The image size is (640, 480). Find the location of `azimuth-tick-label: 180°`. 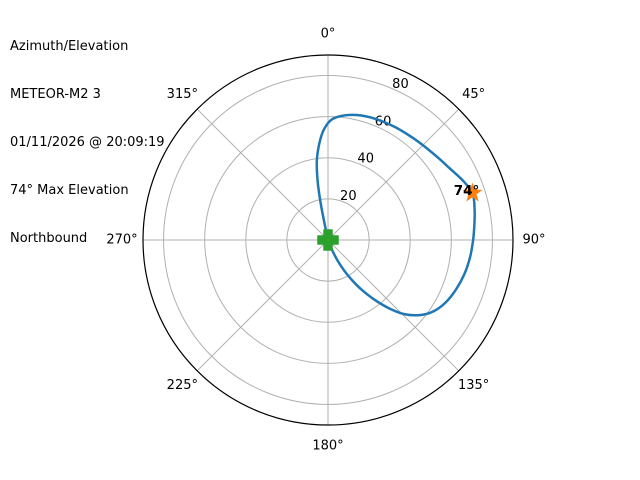

azimuth-tick-label: 180° is located at coordinates (327, 446).